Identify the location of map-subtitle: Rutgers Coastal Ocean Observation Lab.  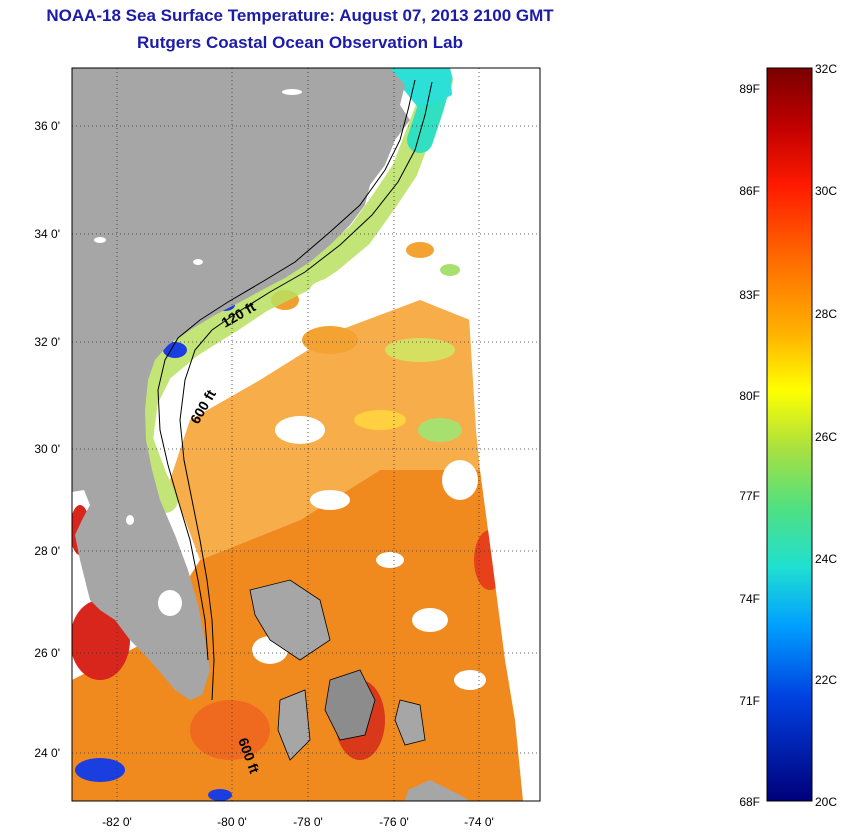
(300, 42).